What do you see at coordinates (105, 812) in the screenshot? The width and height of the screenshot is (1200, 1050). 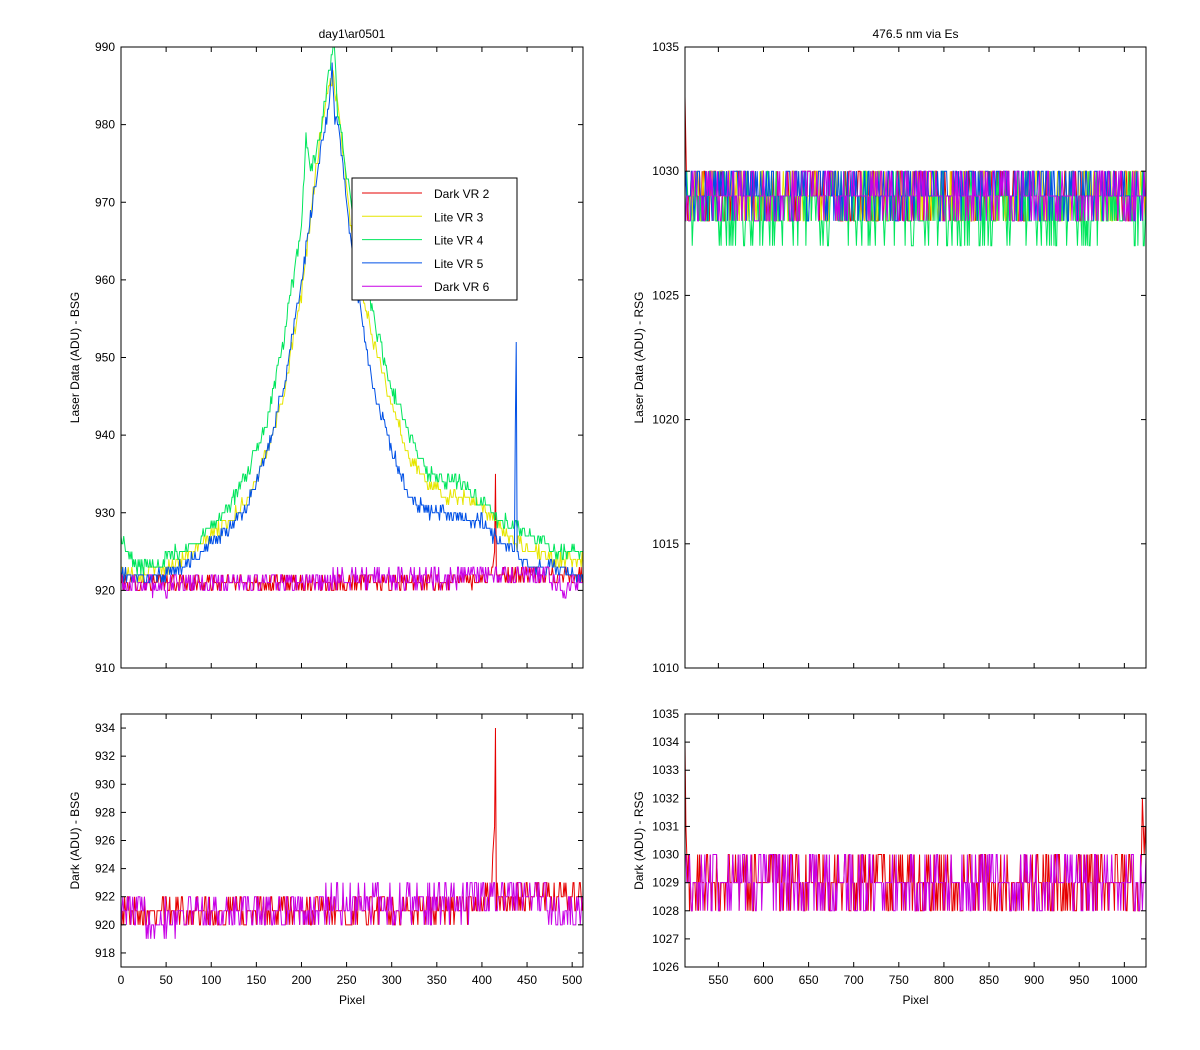 I see `y-tick-label: 928` at bounding box center [105, 812].